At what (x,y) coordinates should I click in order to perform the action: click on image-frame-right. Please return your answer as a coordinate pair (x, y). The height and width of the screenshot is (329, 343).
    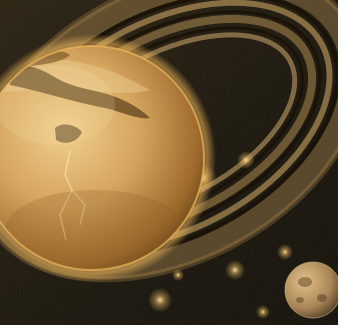
    Looking at the image, I should click on (340, 164).